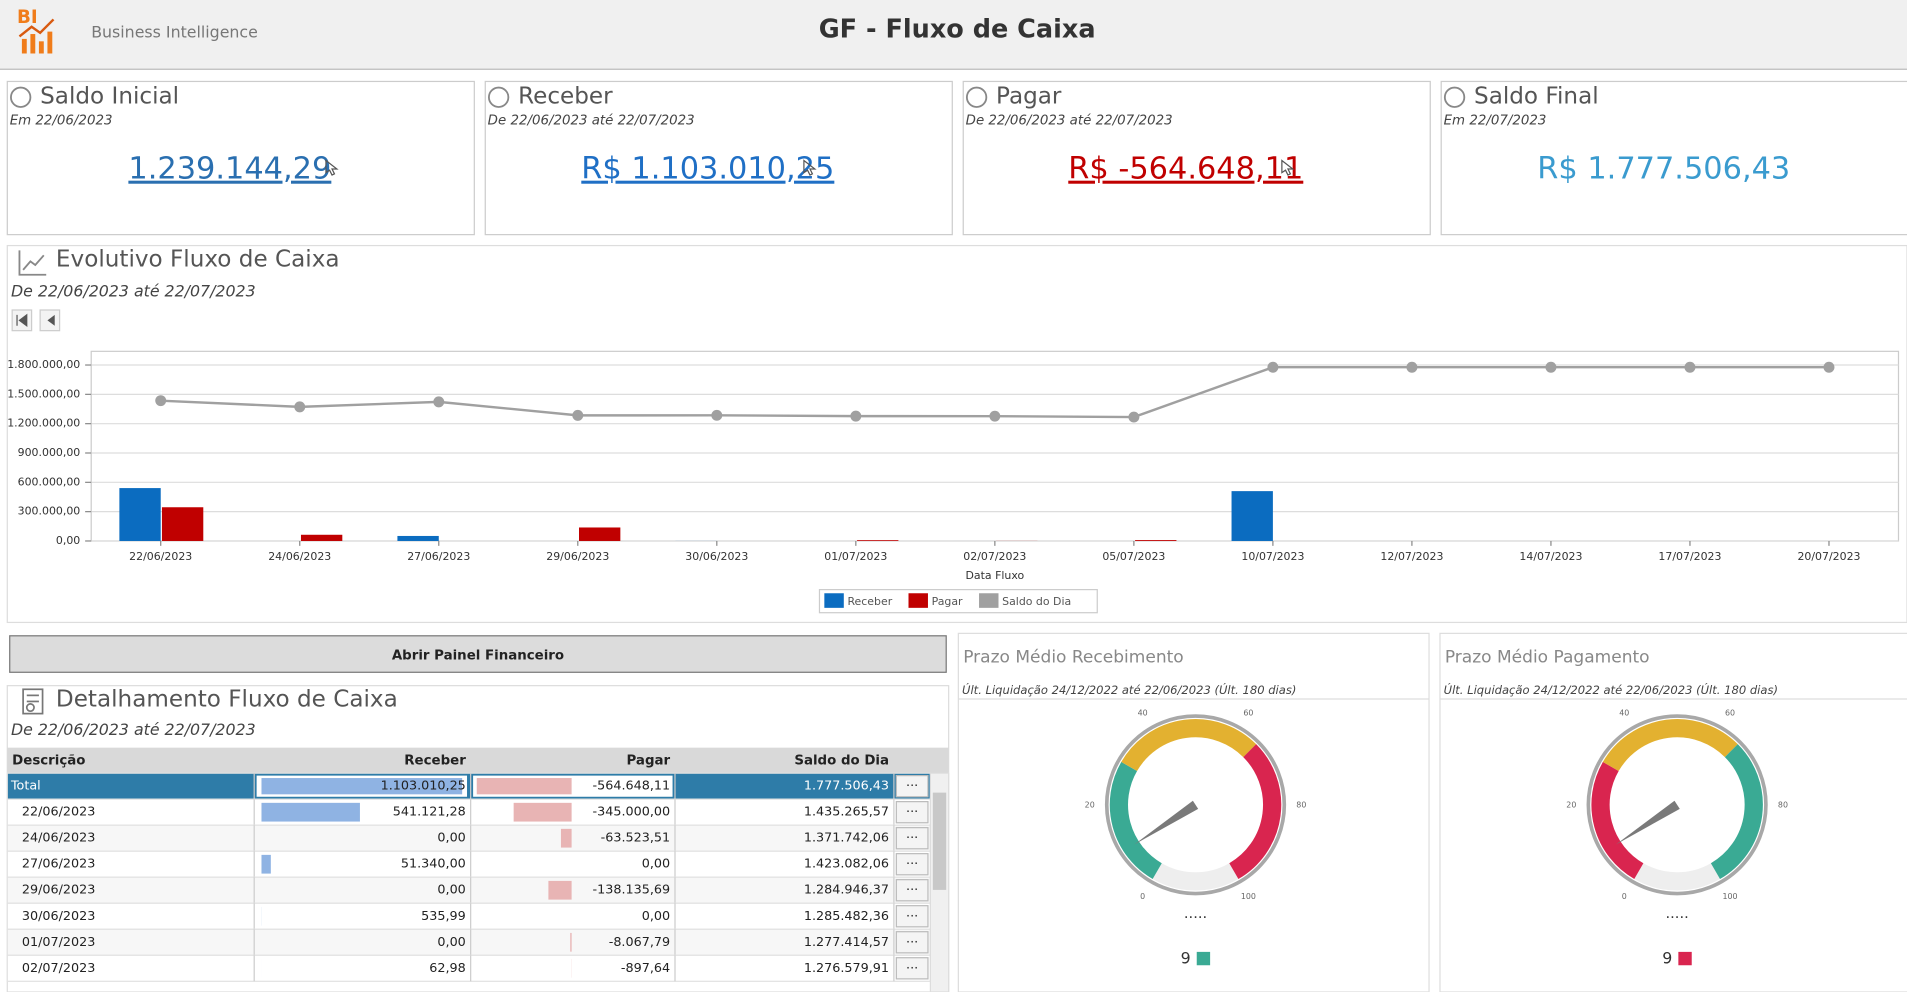  What do you see at coordinates (447, 968) in the screenshot?
I see `cell: 62,98` at bounding box center [447, 968].